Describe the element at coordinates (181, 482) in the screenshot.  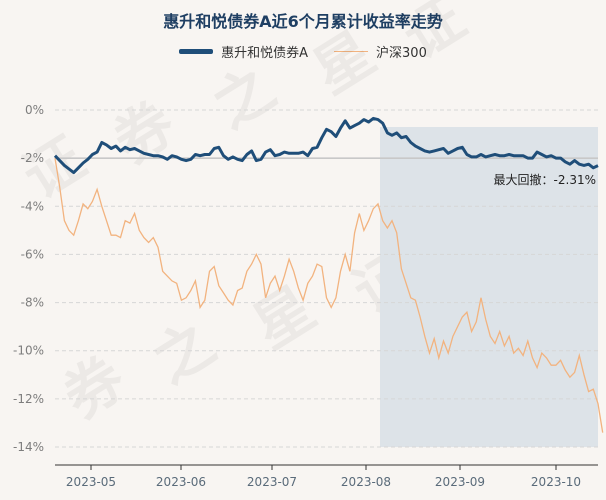
I see `x-tick-label: 2023-06` at that location.